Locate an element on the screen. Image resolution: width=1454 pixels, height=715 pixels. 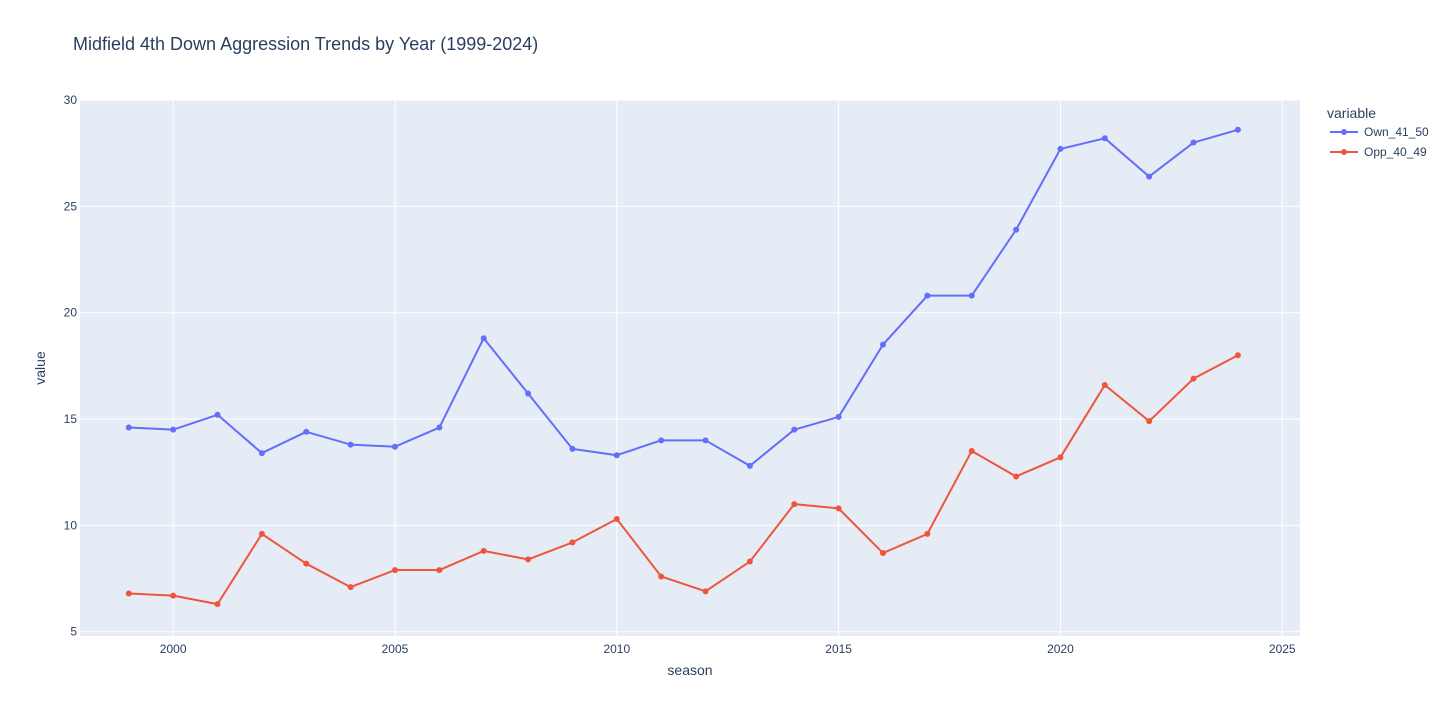
legend-item-own-41-50: Own_41_50 is located at coordinates (1379, 132).